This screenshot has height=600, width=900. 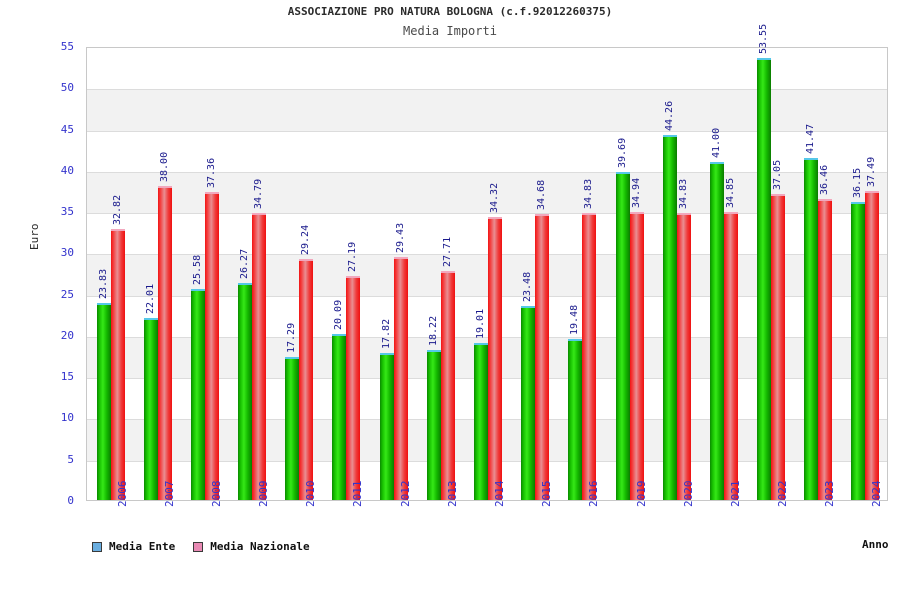 I want to click on bar-media-ente-2023, so click(x=811, y=328).